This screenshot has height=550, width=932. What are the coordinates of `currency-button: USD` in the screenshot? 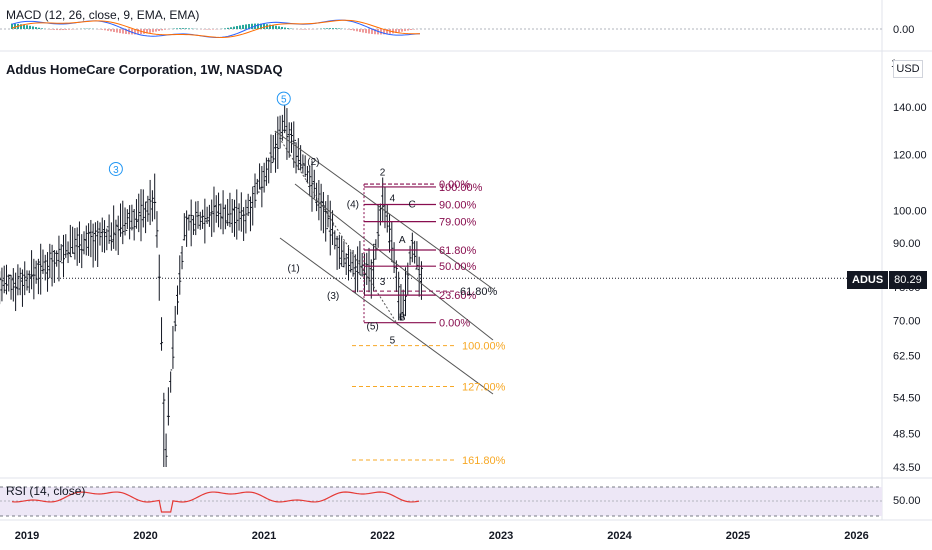 It's located at (908, 69).